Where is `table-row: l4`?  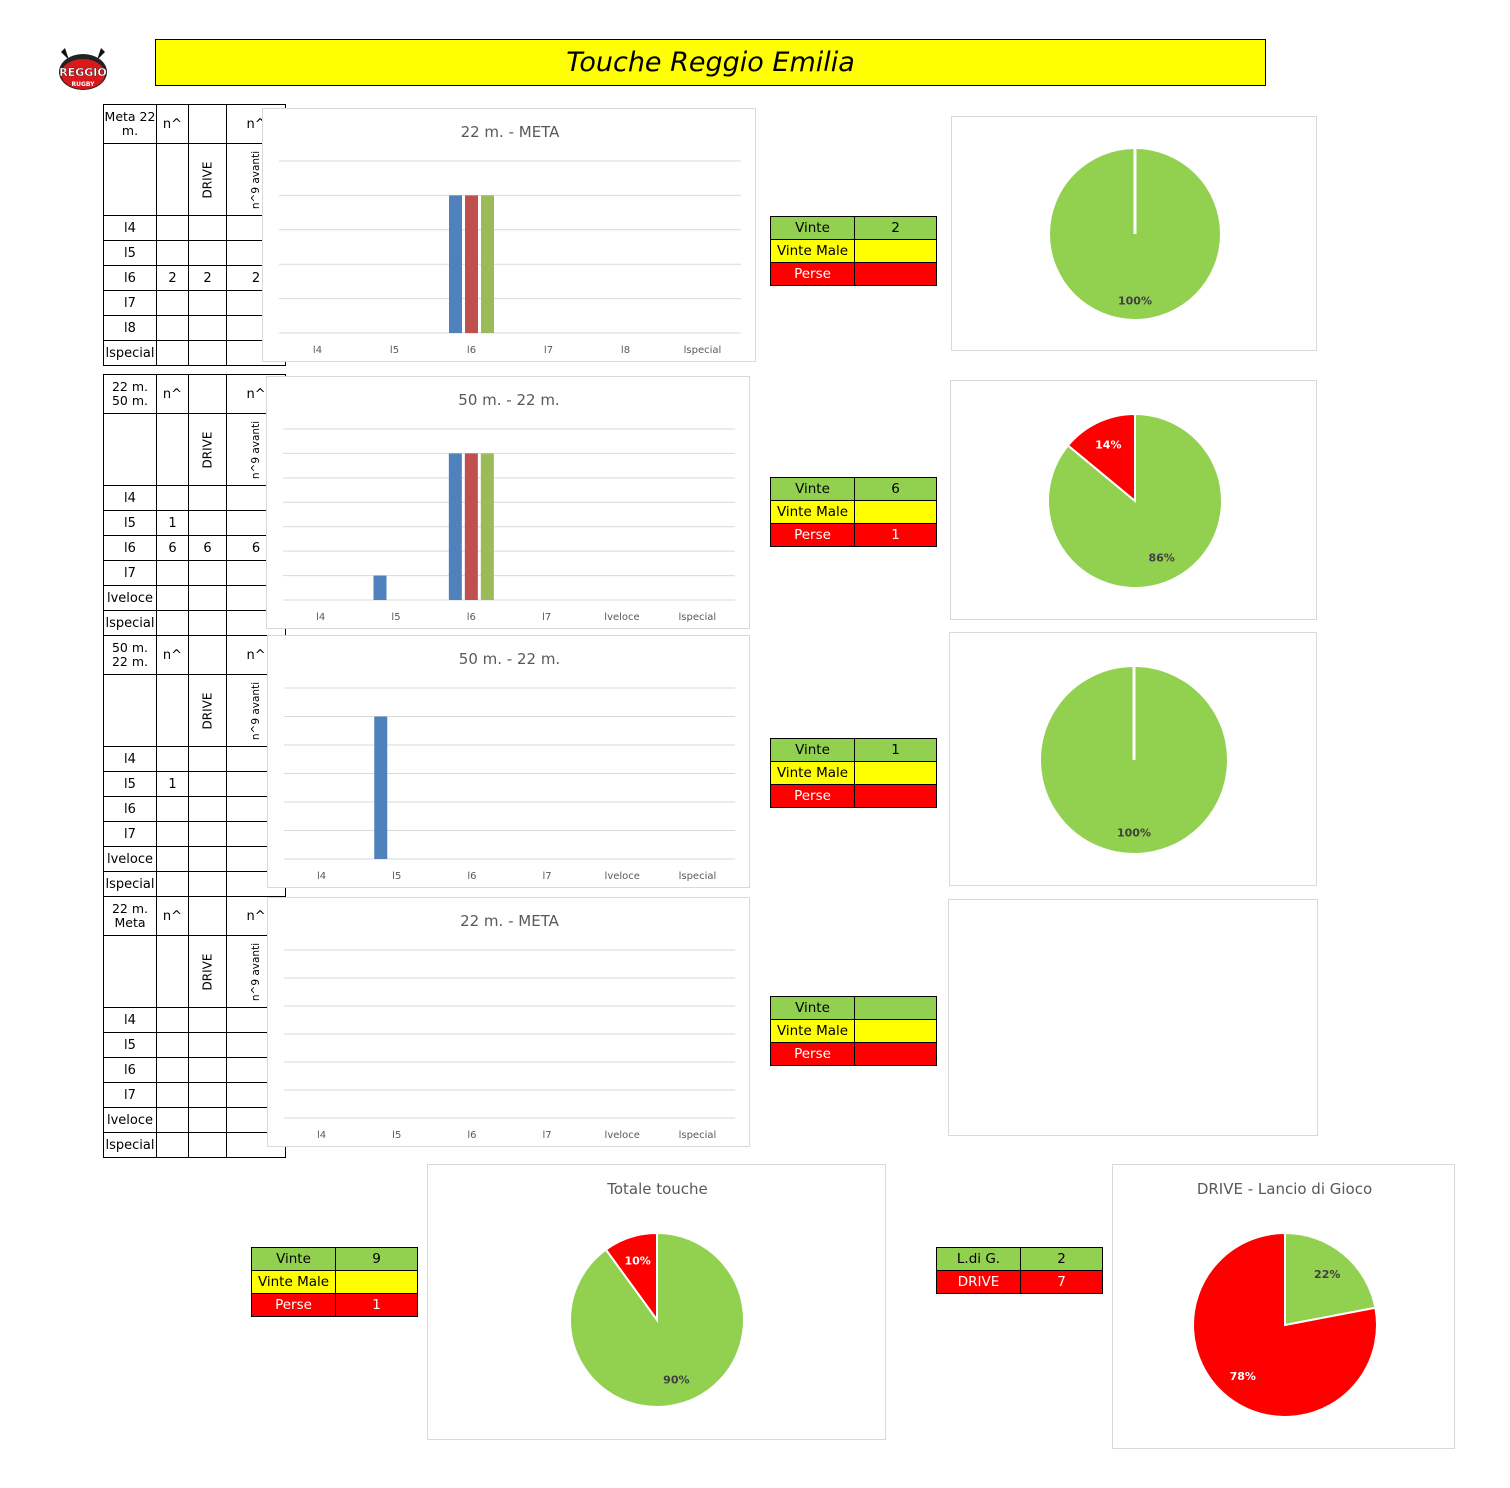 table-row: l4 is located at coordinates (195, 759).